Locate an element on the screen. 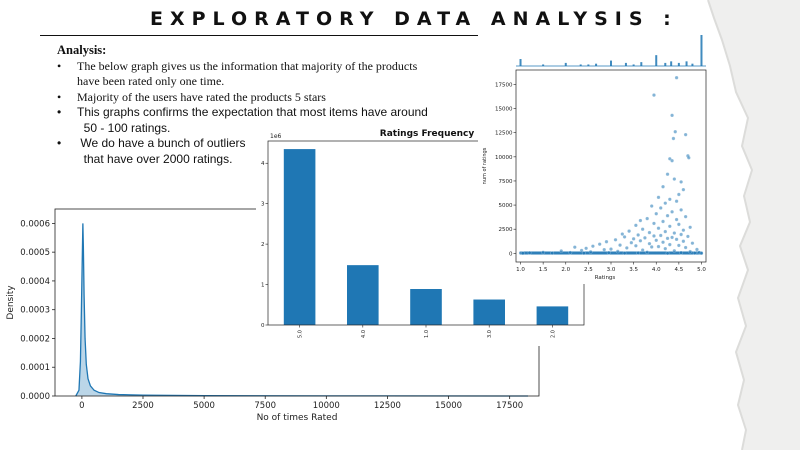  density-y-tick-label: 0.0001 is located at coordinates (35, 368).